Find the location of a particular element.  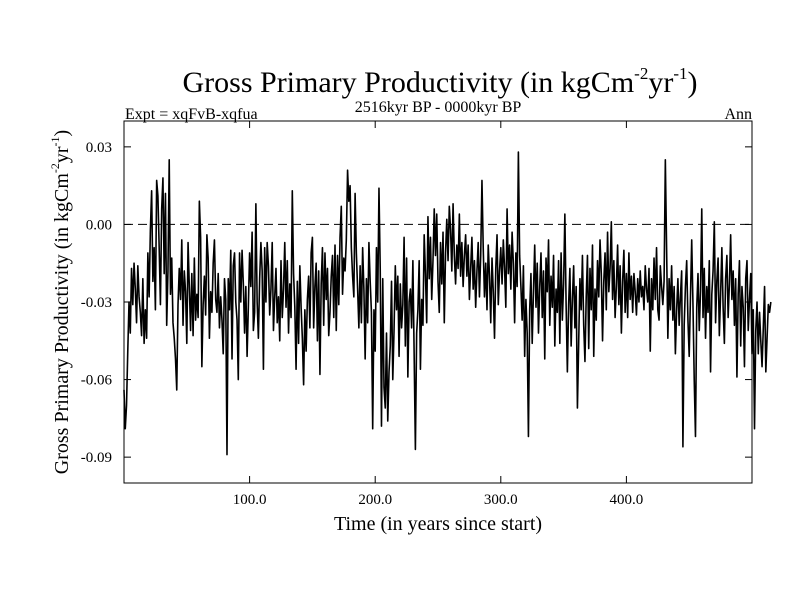

y-axis-label-sup2: -1 is located at coordinates (55, 141).